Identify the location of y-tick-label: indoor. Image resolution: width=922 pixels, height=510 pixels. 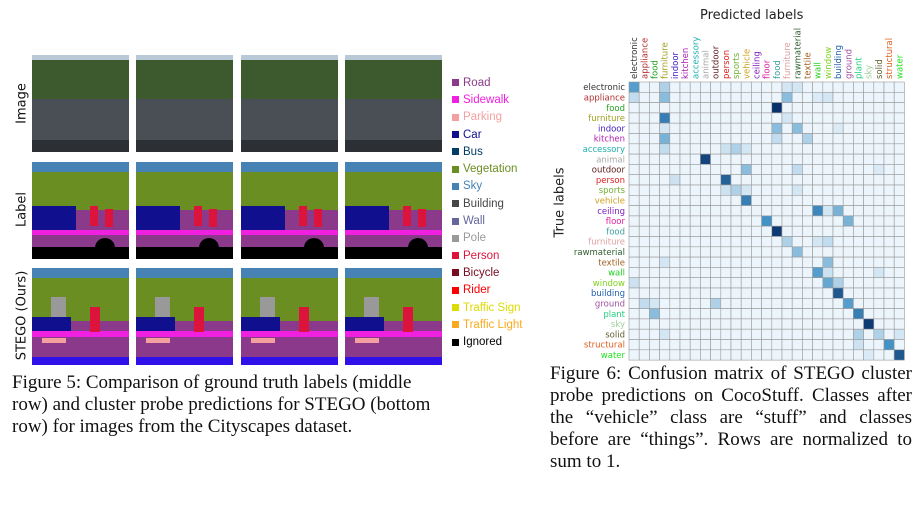
(612, 129).